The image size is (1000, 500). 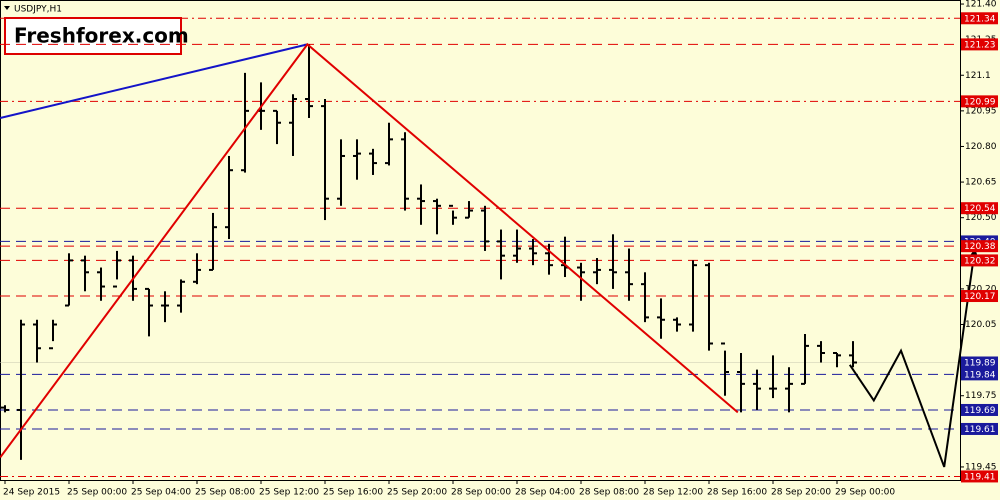 What do you see at coordinates (737, 493) in the screenshot?
I see `x-tick-label: 28 Sep 16:00` at bounding box center [737, 493].